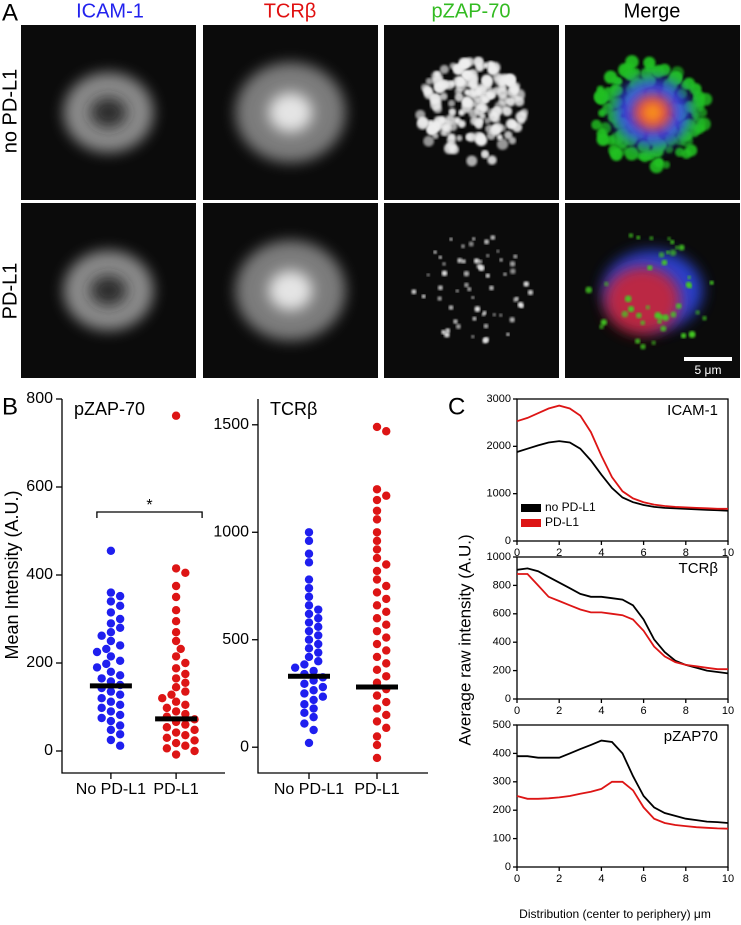 The width and height of the screenshot is (741, 925). I want to click on x-tick-label: PD-L1, so click(175, 789).